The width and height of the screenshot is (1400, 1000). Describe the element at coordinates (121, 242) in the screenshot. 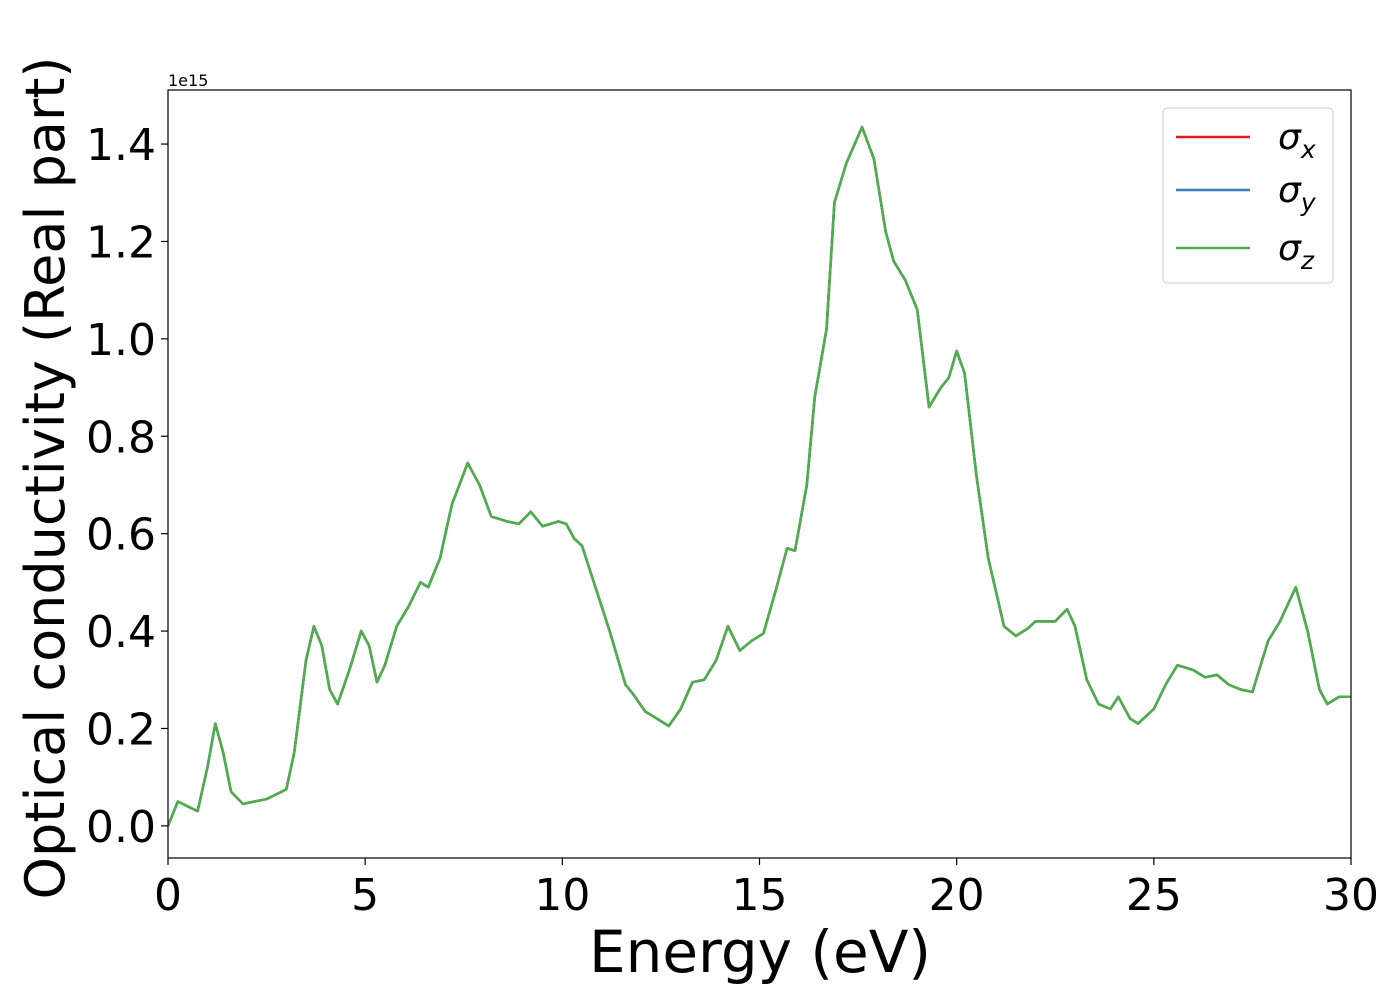

I see `y-tick-label: 1.2` at that location.